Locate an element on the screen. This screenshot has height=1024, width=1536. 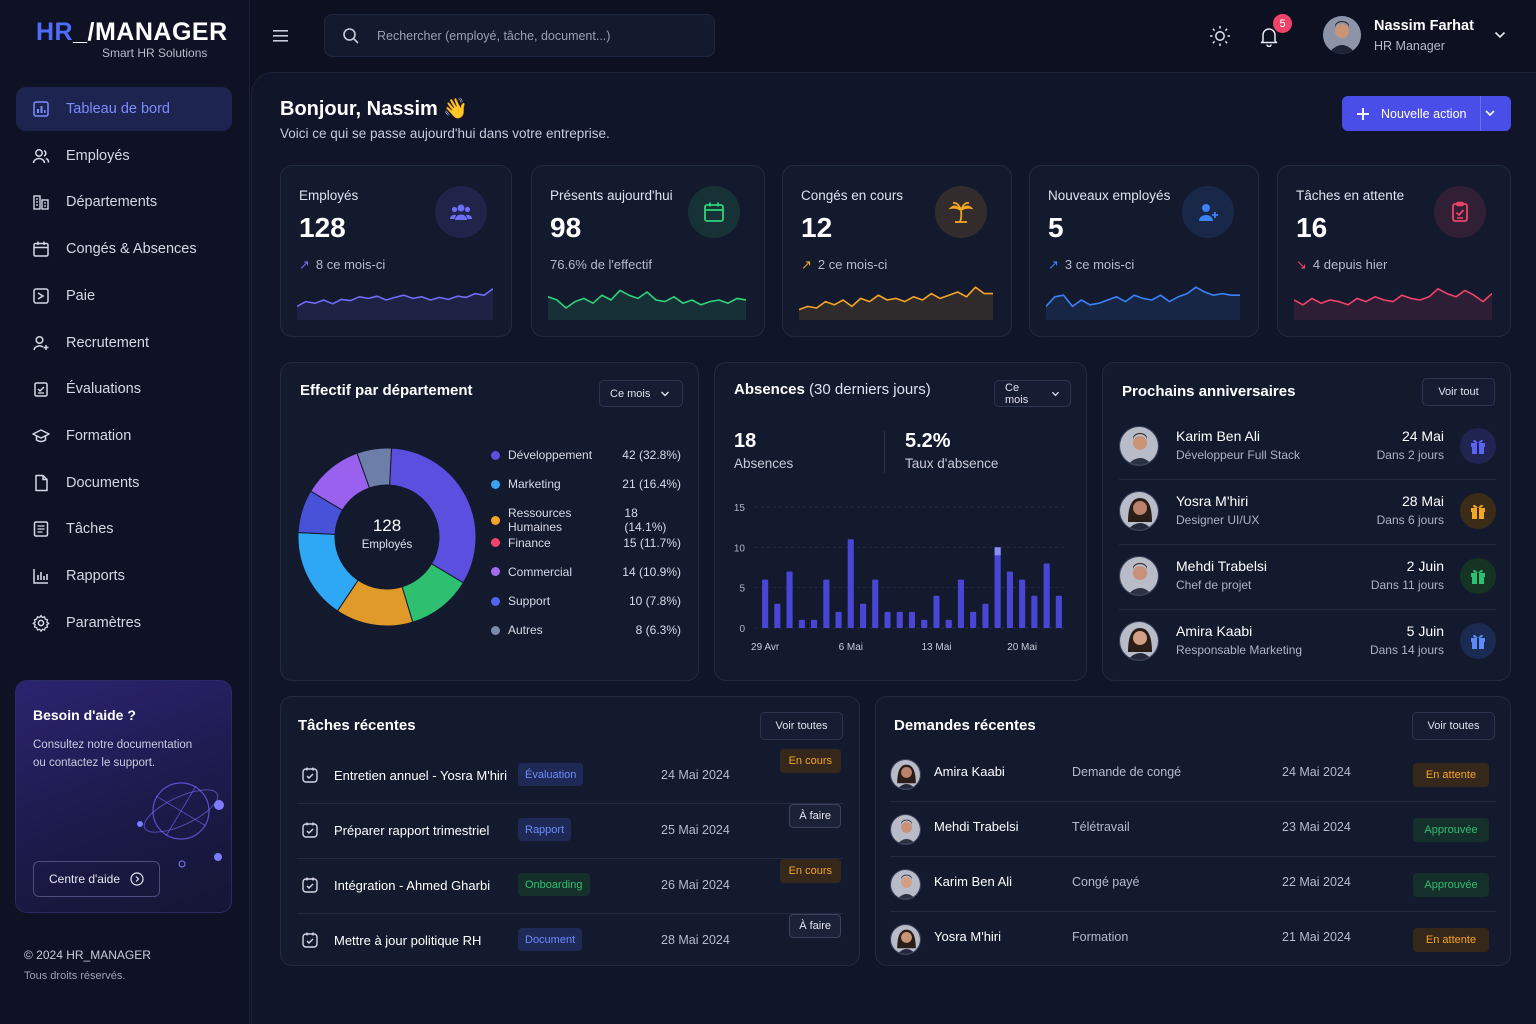
absences-period-select: Ce mois is located at coordinates (1032, 393).